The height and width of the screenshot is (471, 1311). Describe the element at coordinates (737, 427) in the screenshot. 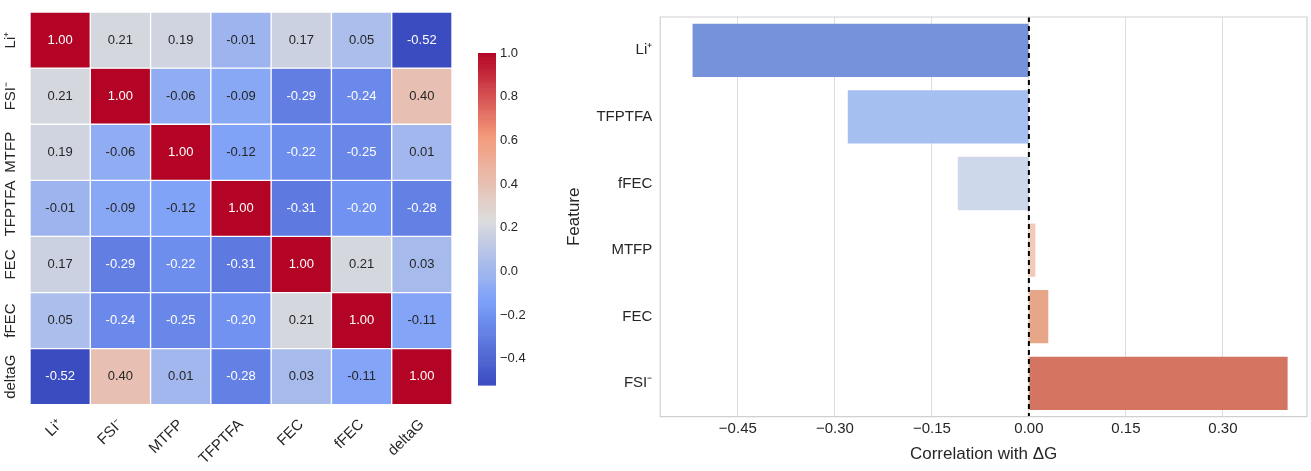

I see `x-tick-label: −0.45` at that location.